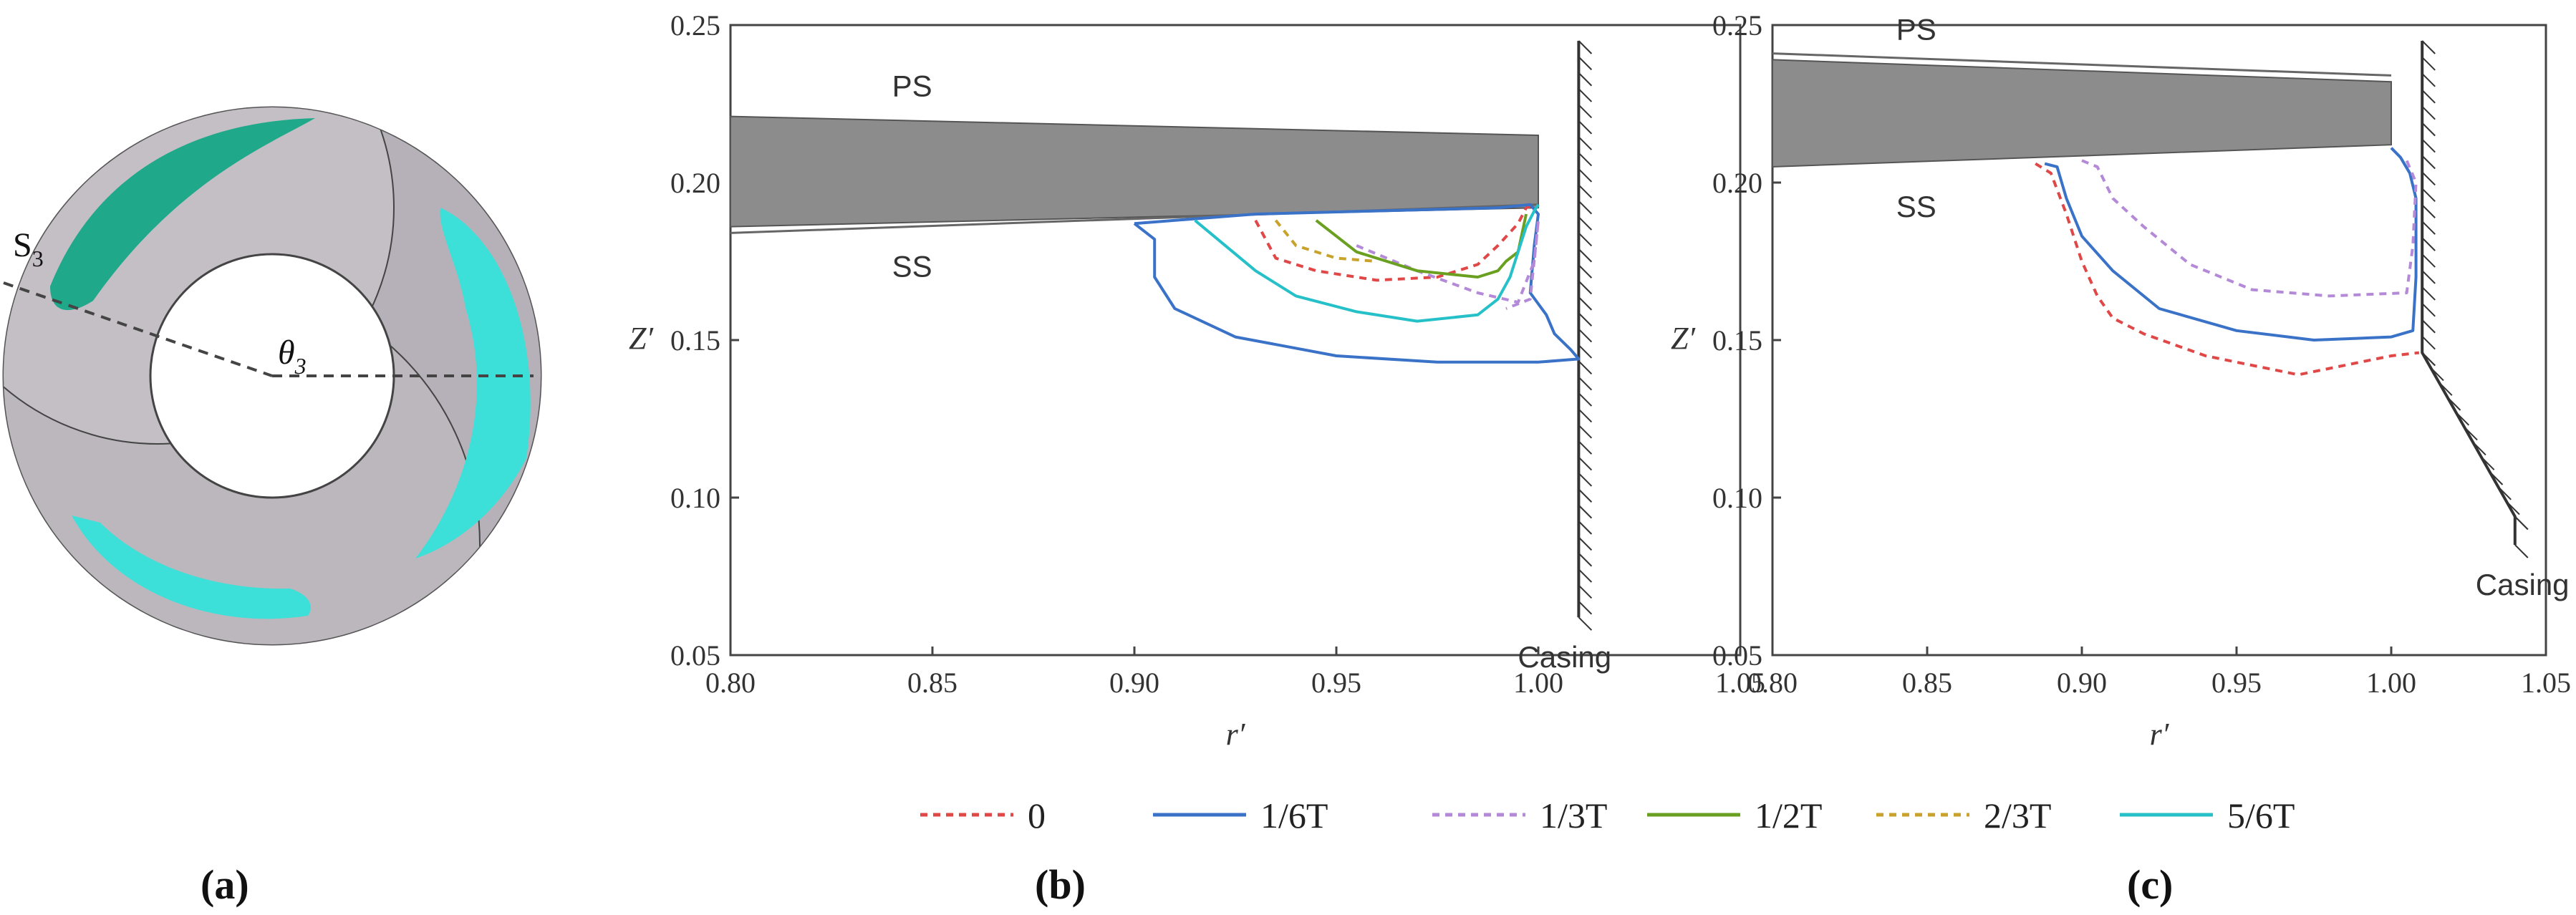  I want to click on series-line-5-6T, so click(1367, 263).